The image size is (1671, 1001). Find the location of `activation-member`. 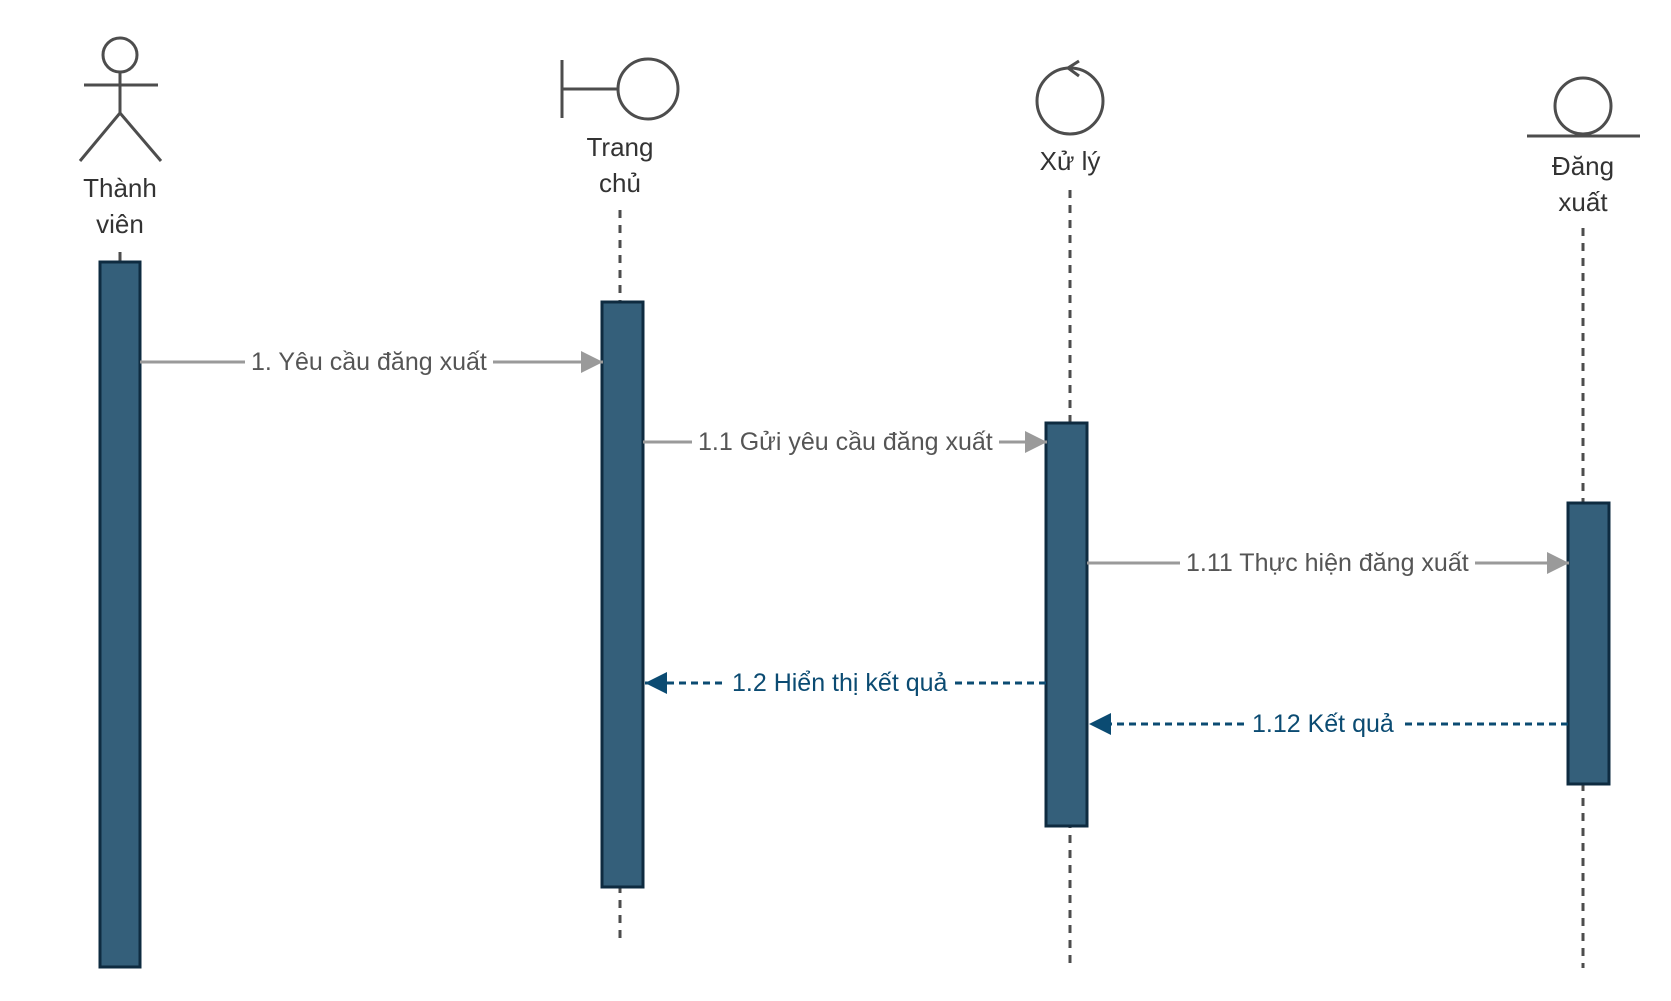

activation-member is located at coordinates (120, 614).